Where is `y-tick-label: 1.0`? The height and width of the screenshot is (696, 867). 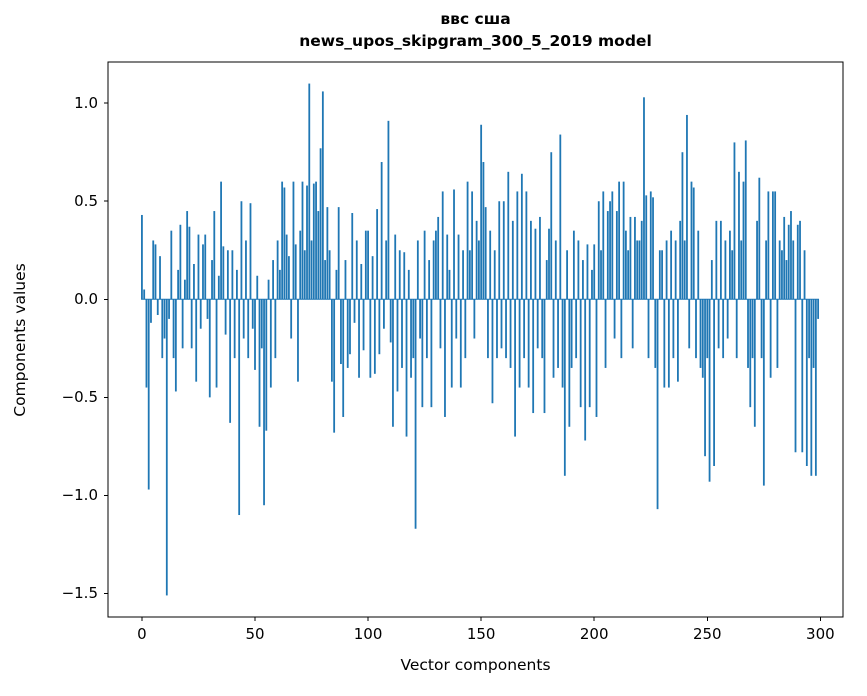 y-tick-label: 1.0 is located at coordinates (86, 103).